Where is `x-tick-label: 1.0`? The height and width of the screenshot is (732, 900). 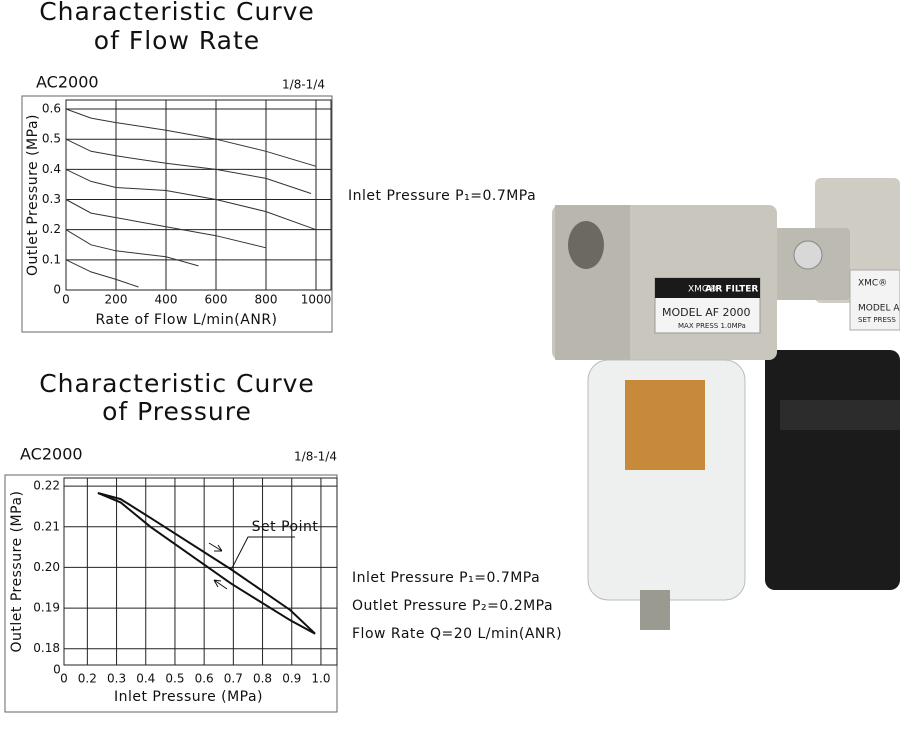 x-tick-label: 1.0 is located at coordinates (320, 679).